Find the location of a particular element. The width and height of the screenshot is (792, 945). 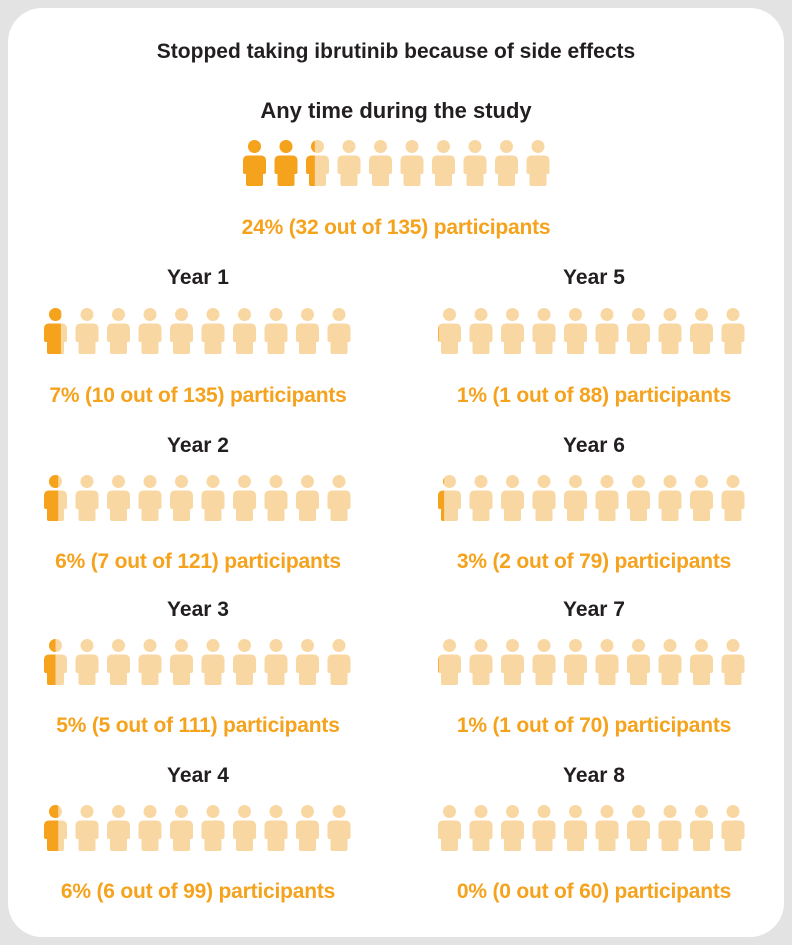

icon-array-y2 is located at coordinates (197, 498).